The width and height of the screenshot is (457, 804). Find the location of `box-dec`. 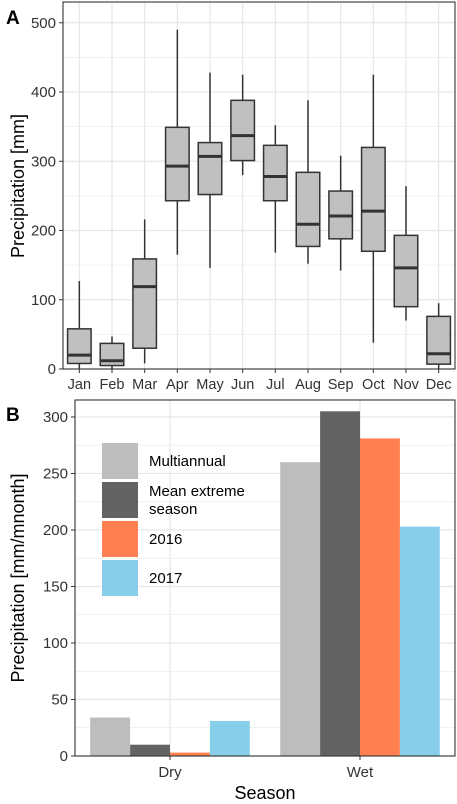

box-dec is located at coordinates (439, 336).